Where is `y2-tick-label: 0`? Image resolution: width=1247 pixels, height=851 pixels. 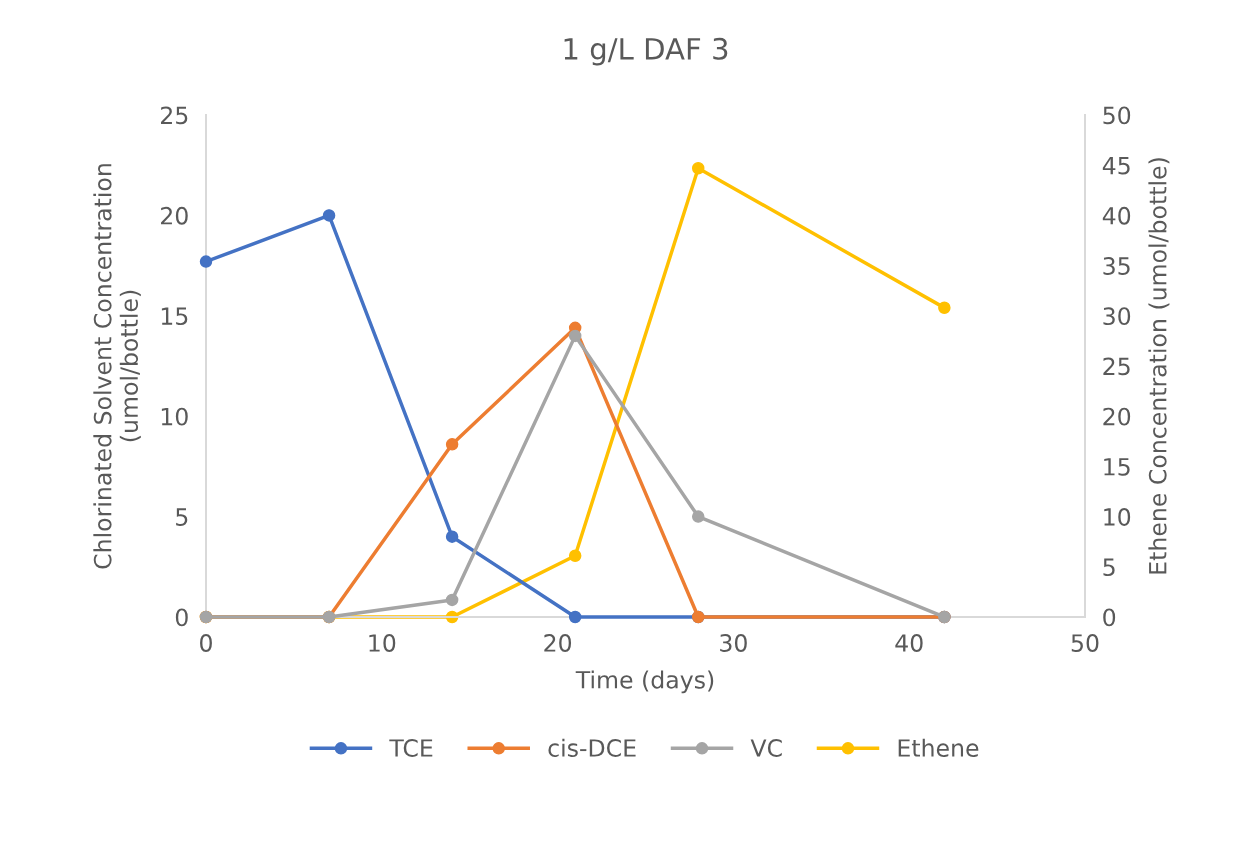 y2-tick-label: 0 is located at coordinates (1109, 617).